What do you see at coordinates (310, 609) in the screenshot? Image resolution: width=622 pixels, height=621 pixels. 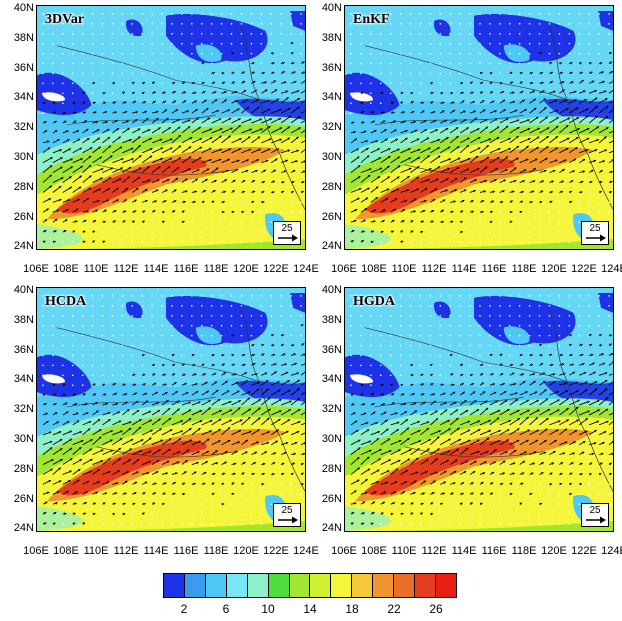 I see `colorbar-tick-label: 14` at bounding box center [310, 609].